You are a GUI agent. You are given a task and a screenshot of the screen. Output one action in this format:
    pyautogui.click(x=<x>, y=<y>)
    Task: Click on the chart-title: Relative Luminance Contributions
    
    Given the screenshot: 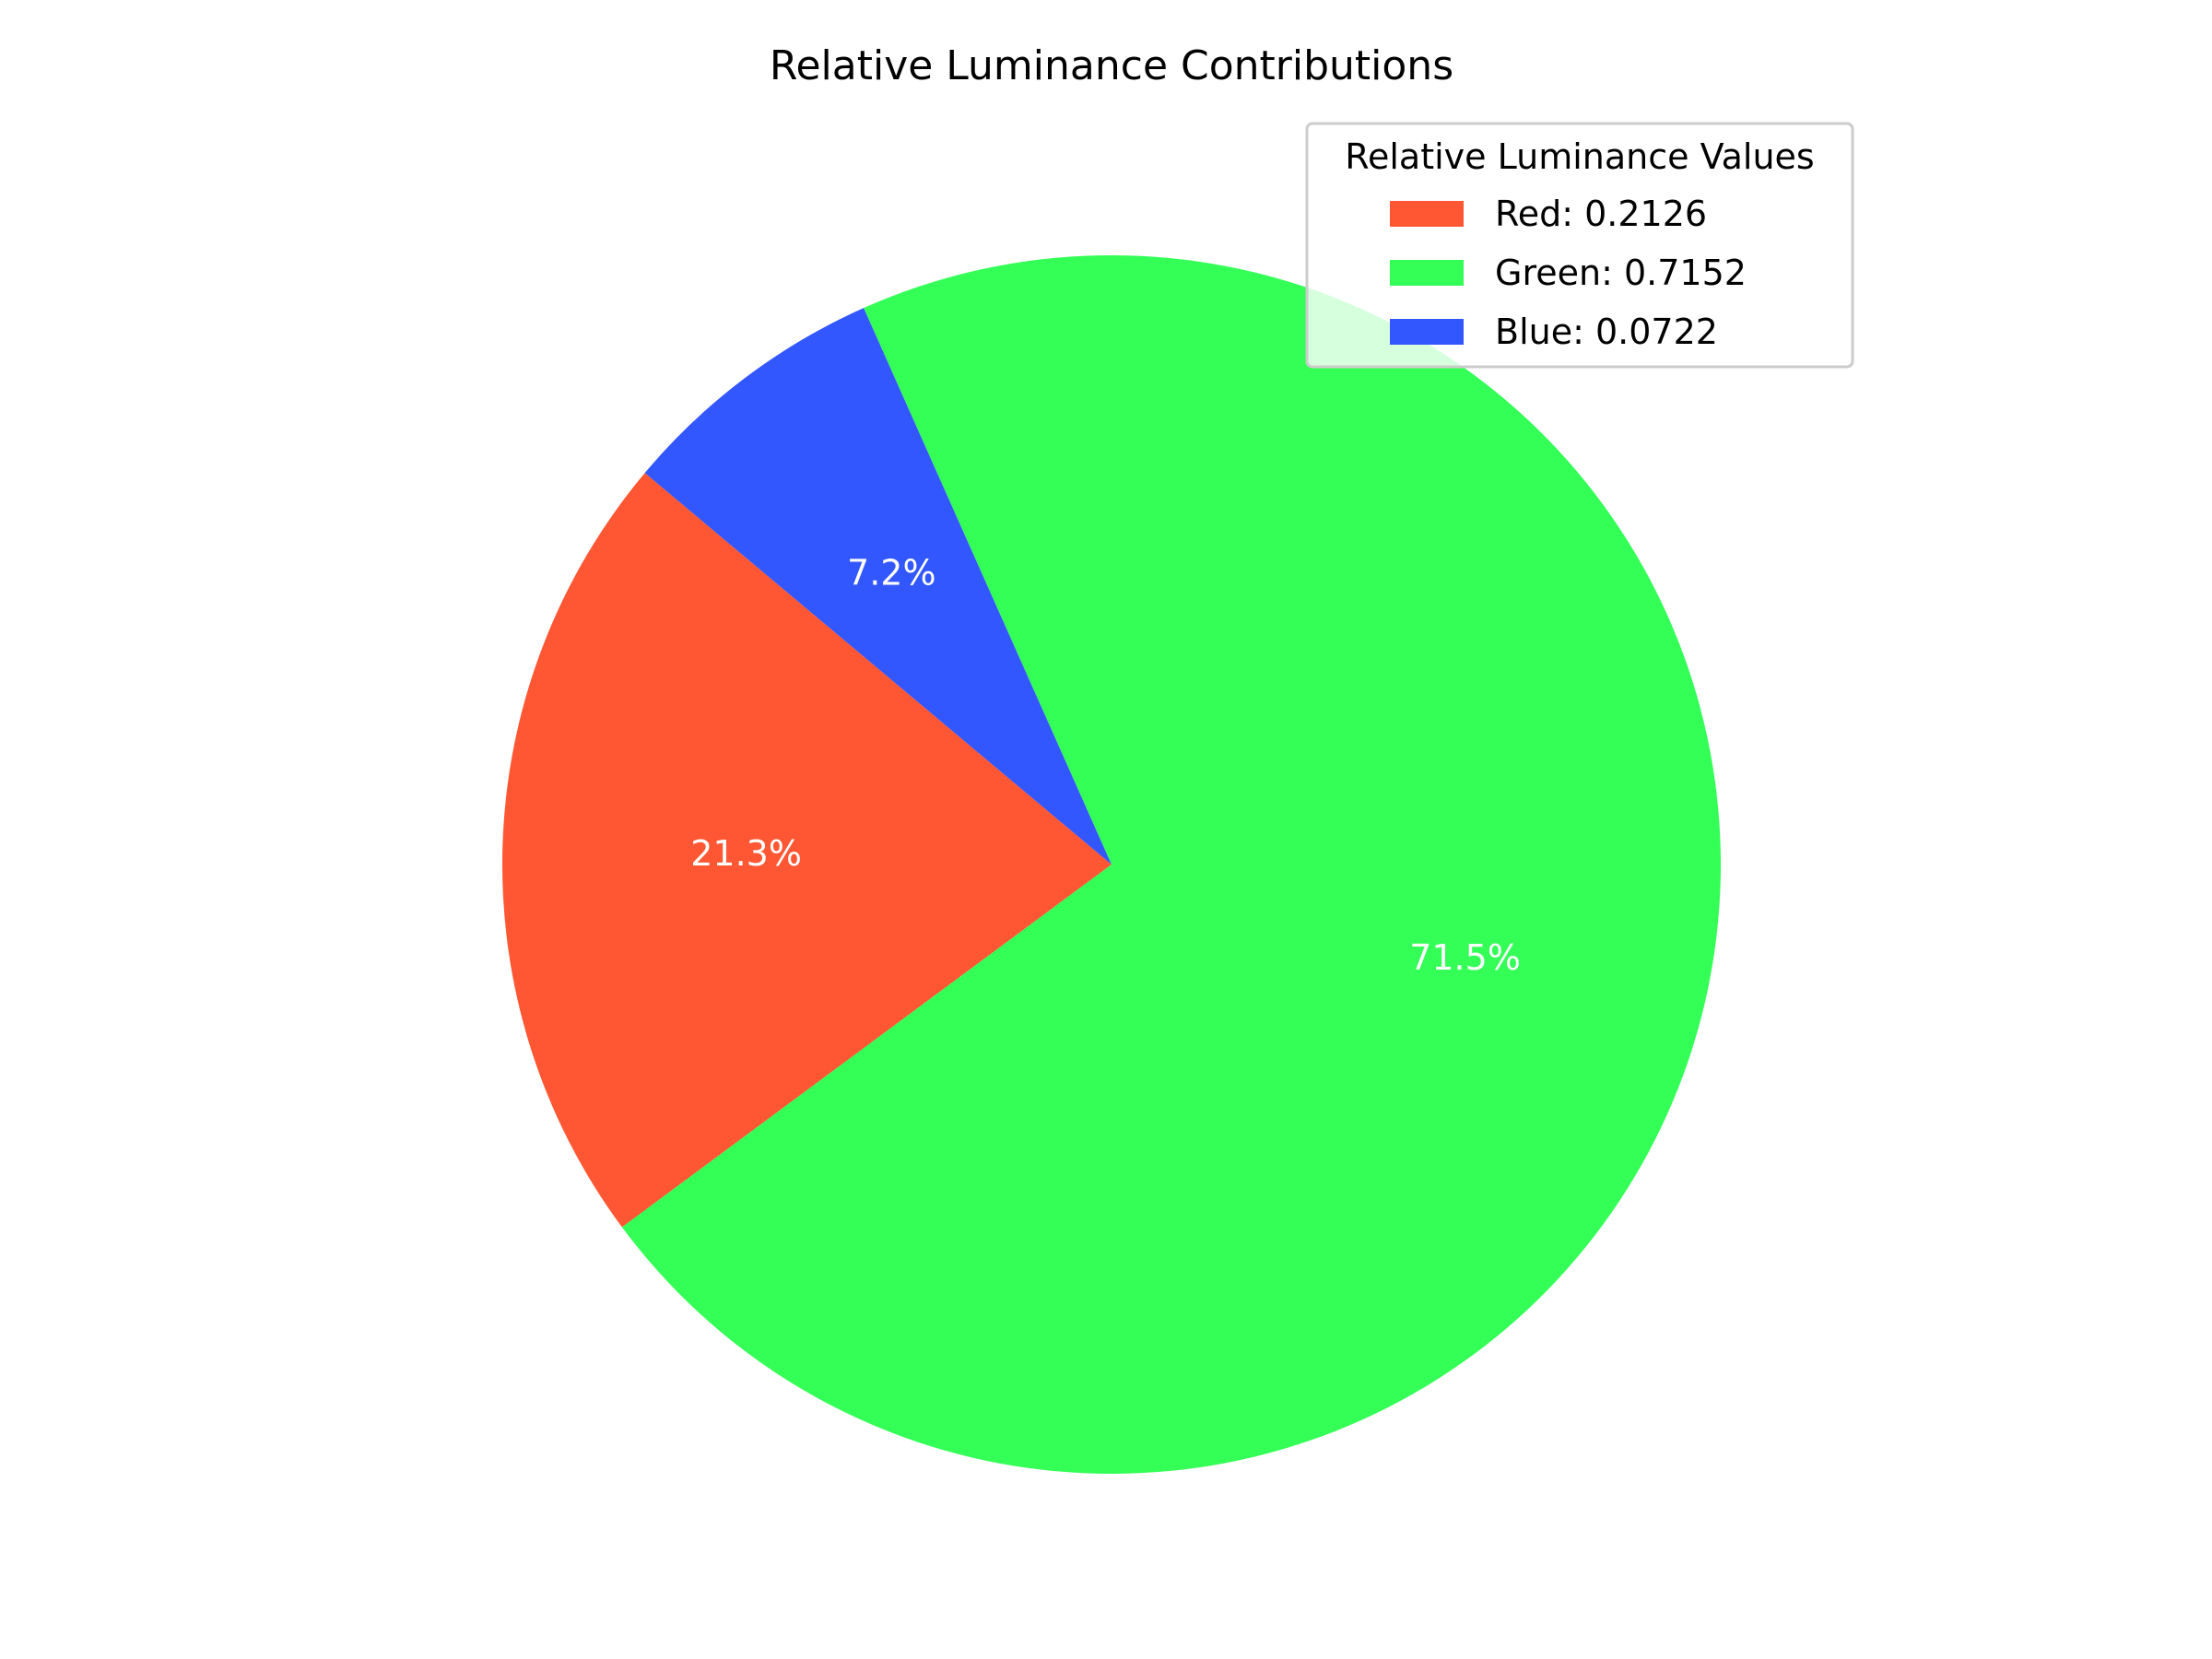 What is the action you would take?
    pyautogui.click(x=1111, y=65)
    